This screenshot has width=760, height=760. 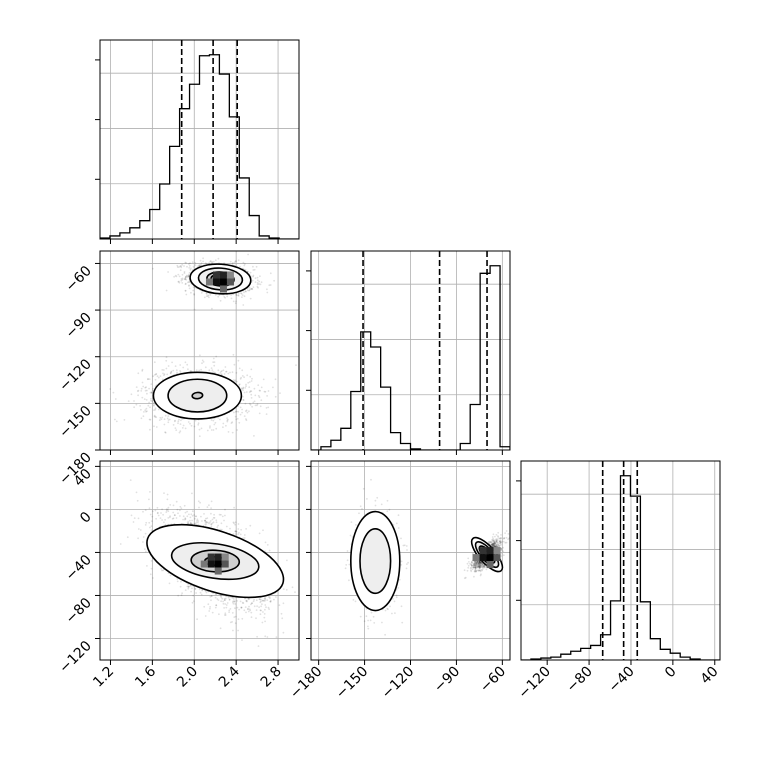 I want to click on xtick-label-col1-1: −150, so click(x=352, y=683).